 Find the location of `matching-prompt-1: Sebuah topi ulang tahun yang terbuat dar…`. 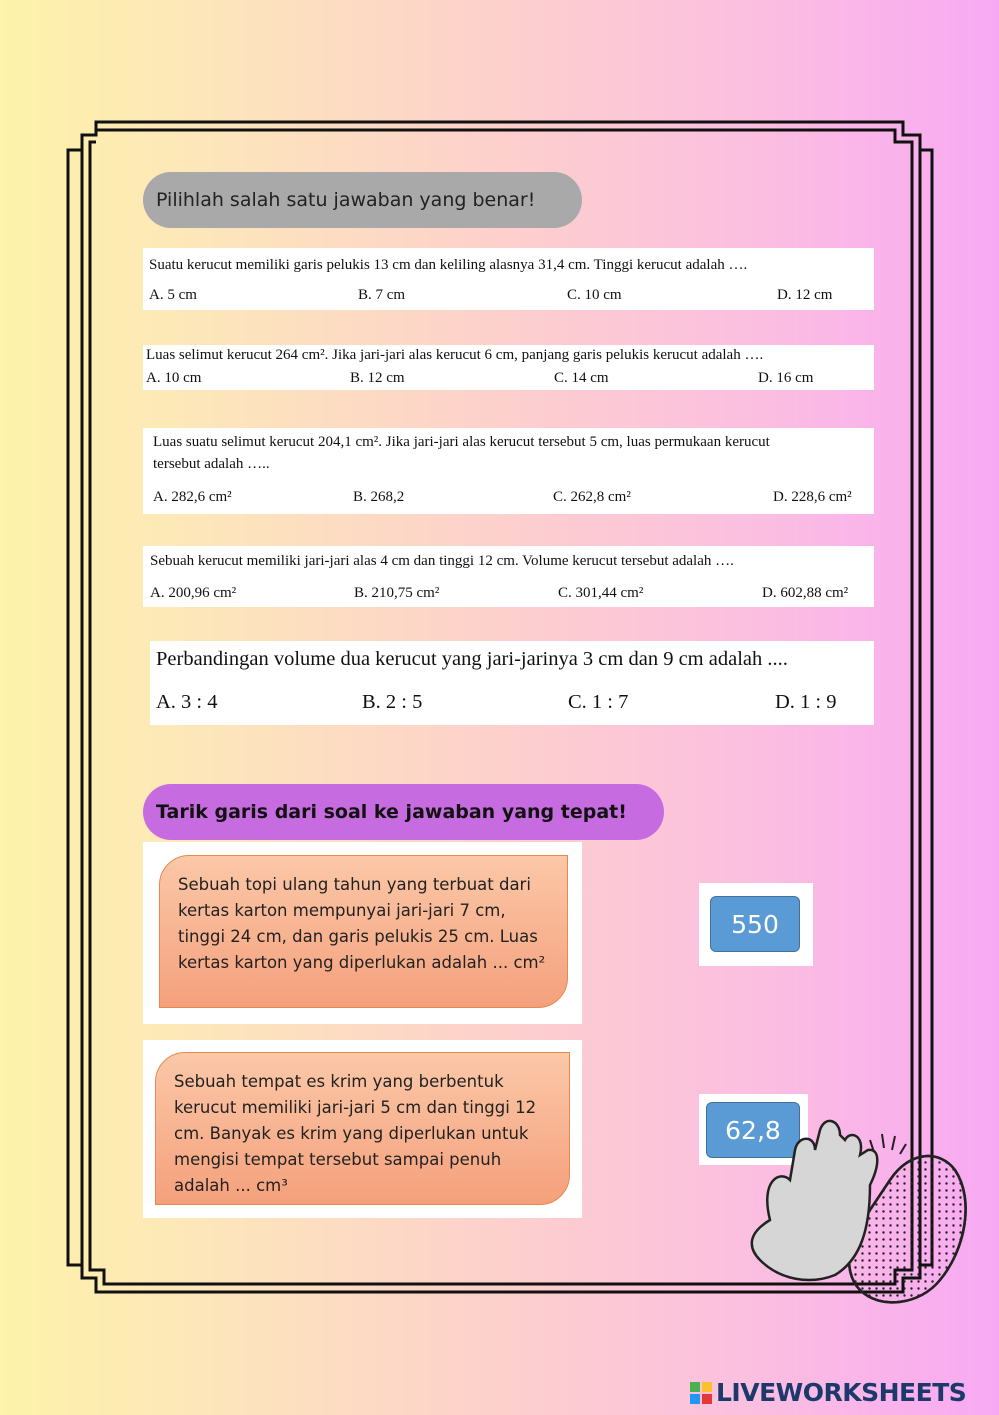

matching-prompt-1: Sebuah topi ulang tahun yang terbuat dar… is located at coordinates (363, 931).